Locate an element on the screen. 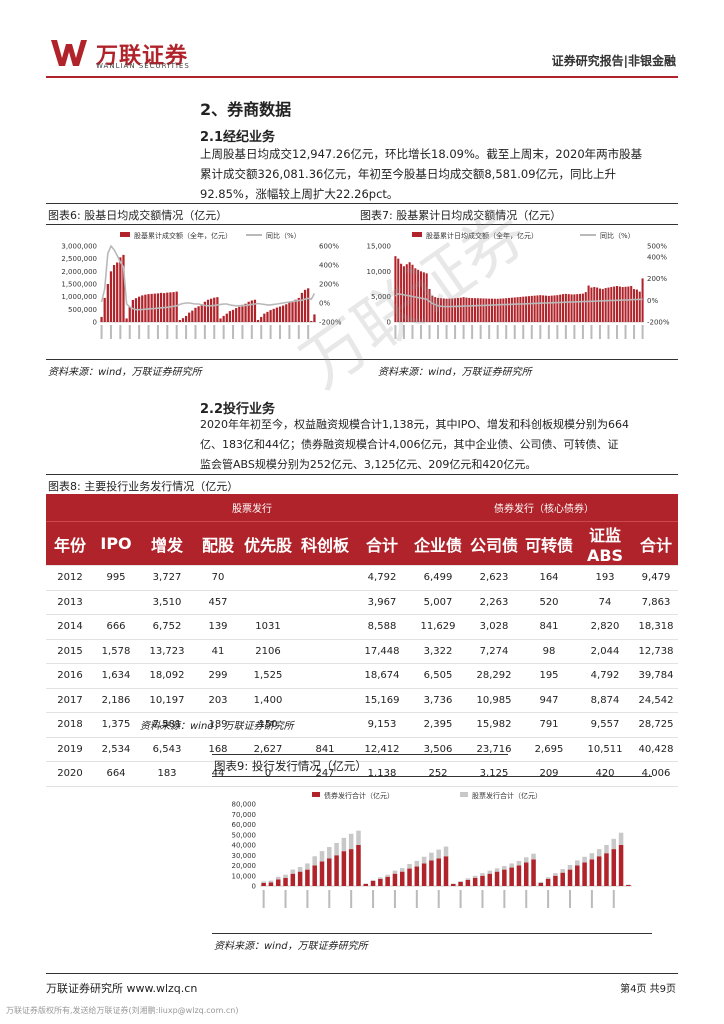 This screenshot has height=1024, width=724. table-cell is located at coordinates (325, 725).